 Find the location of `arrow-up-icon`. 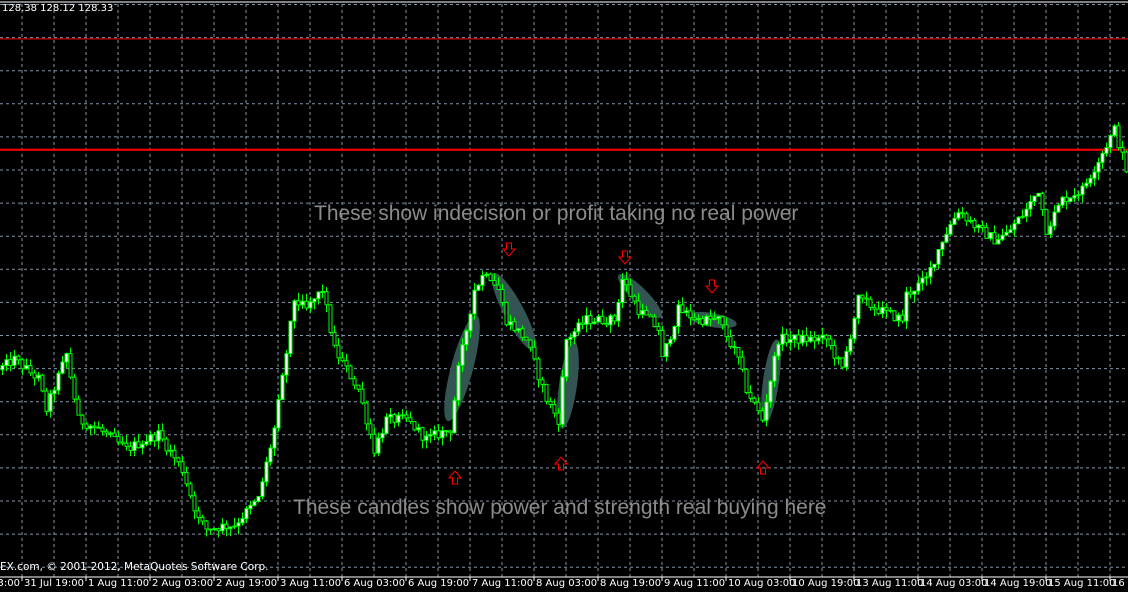

arrow-up-icon is located at coordinates (763, 467).